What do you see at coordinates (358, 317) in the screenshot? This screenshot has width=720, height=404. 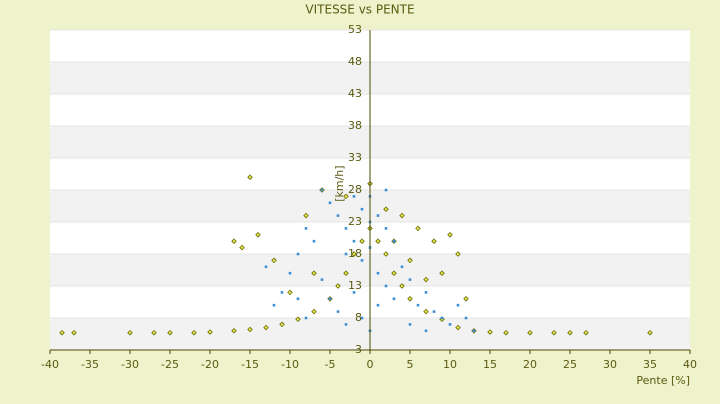 I see `y-tick-label: 8` at bounding box center [358, 317].